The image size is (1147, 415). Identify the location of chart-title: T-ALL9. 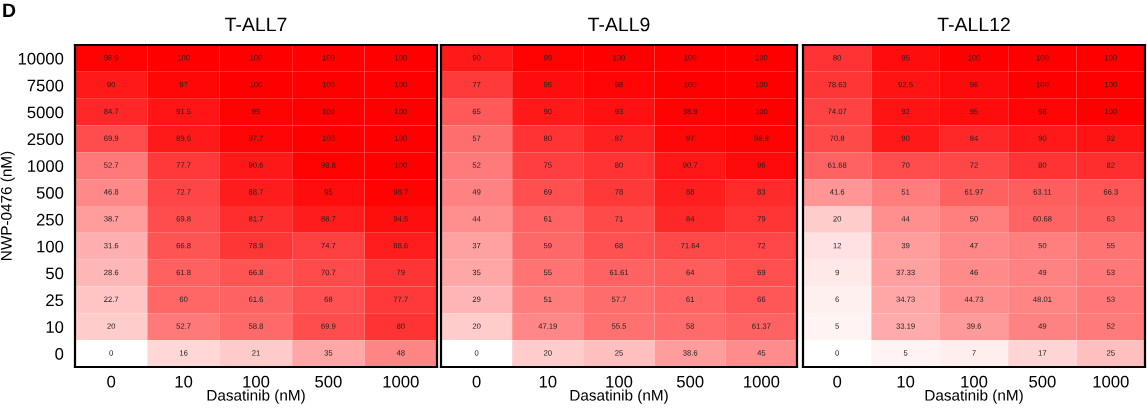
(619, 24).